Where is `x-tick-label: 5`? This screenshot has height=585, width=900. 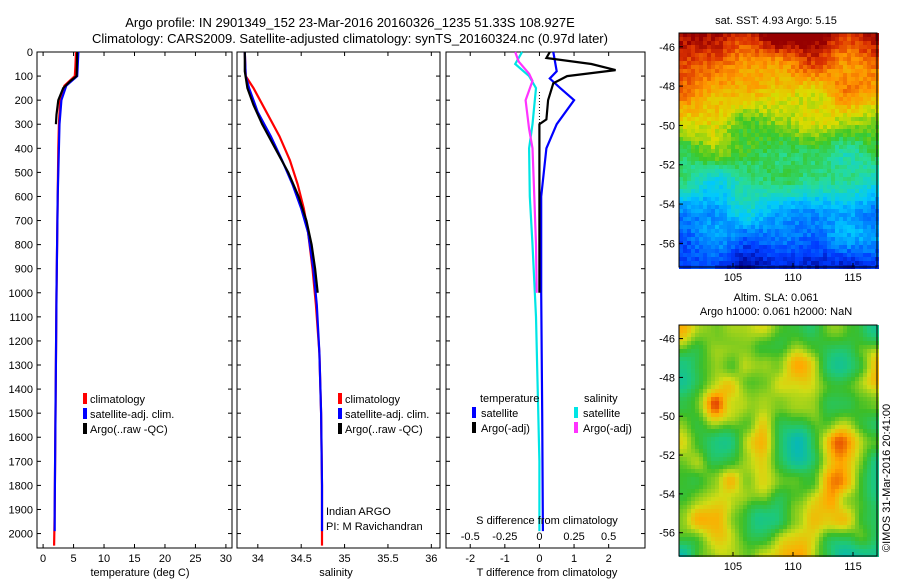
x-tick-label: 5 is located at coordinates (74, 559).